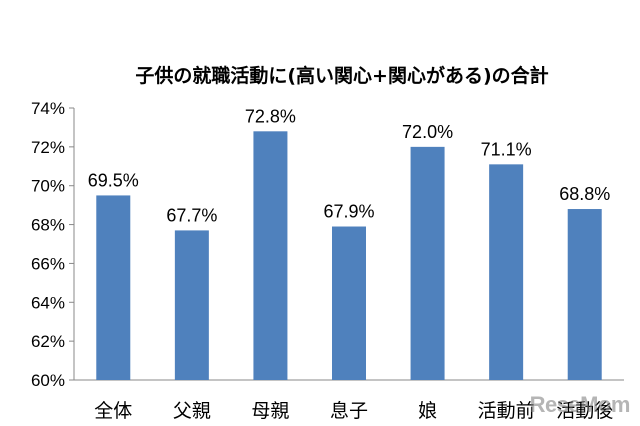 This screenshot has width=640, height=426. I want to click on y-tick-labels: 60% 62% 64% 66% 68% 70% 72% 74%, so click(48, 244).